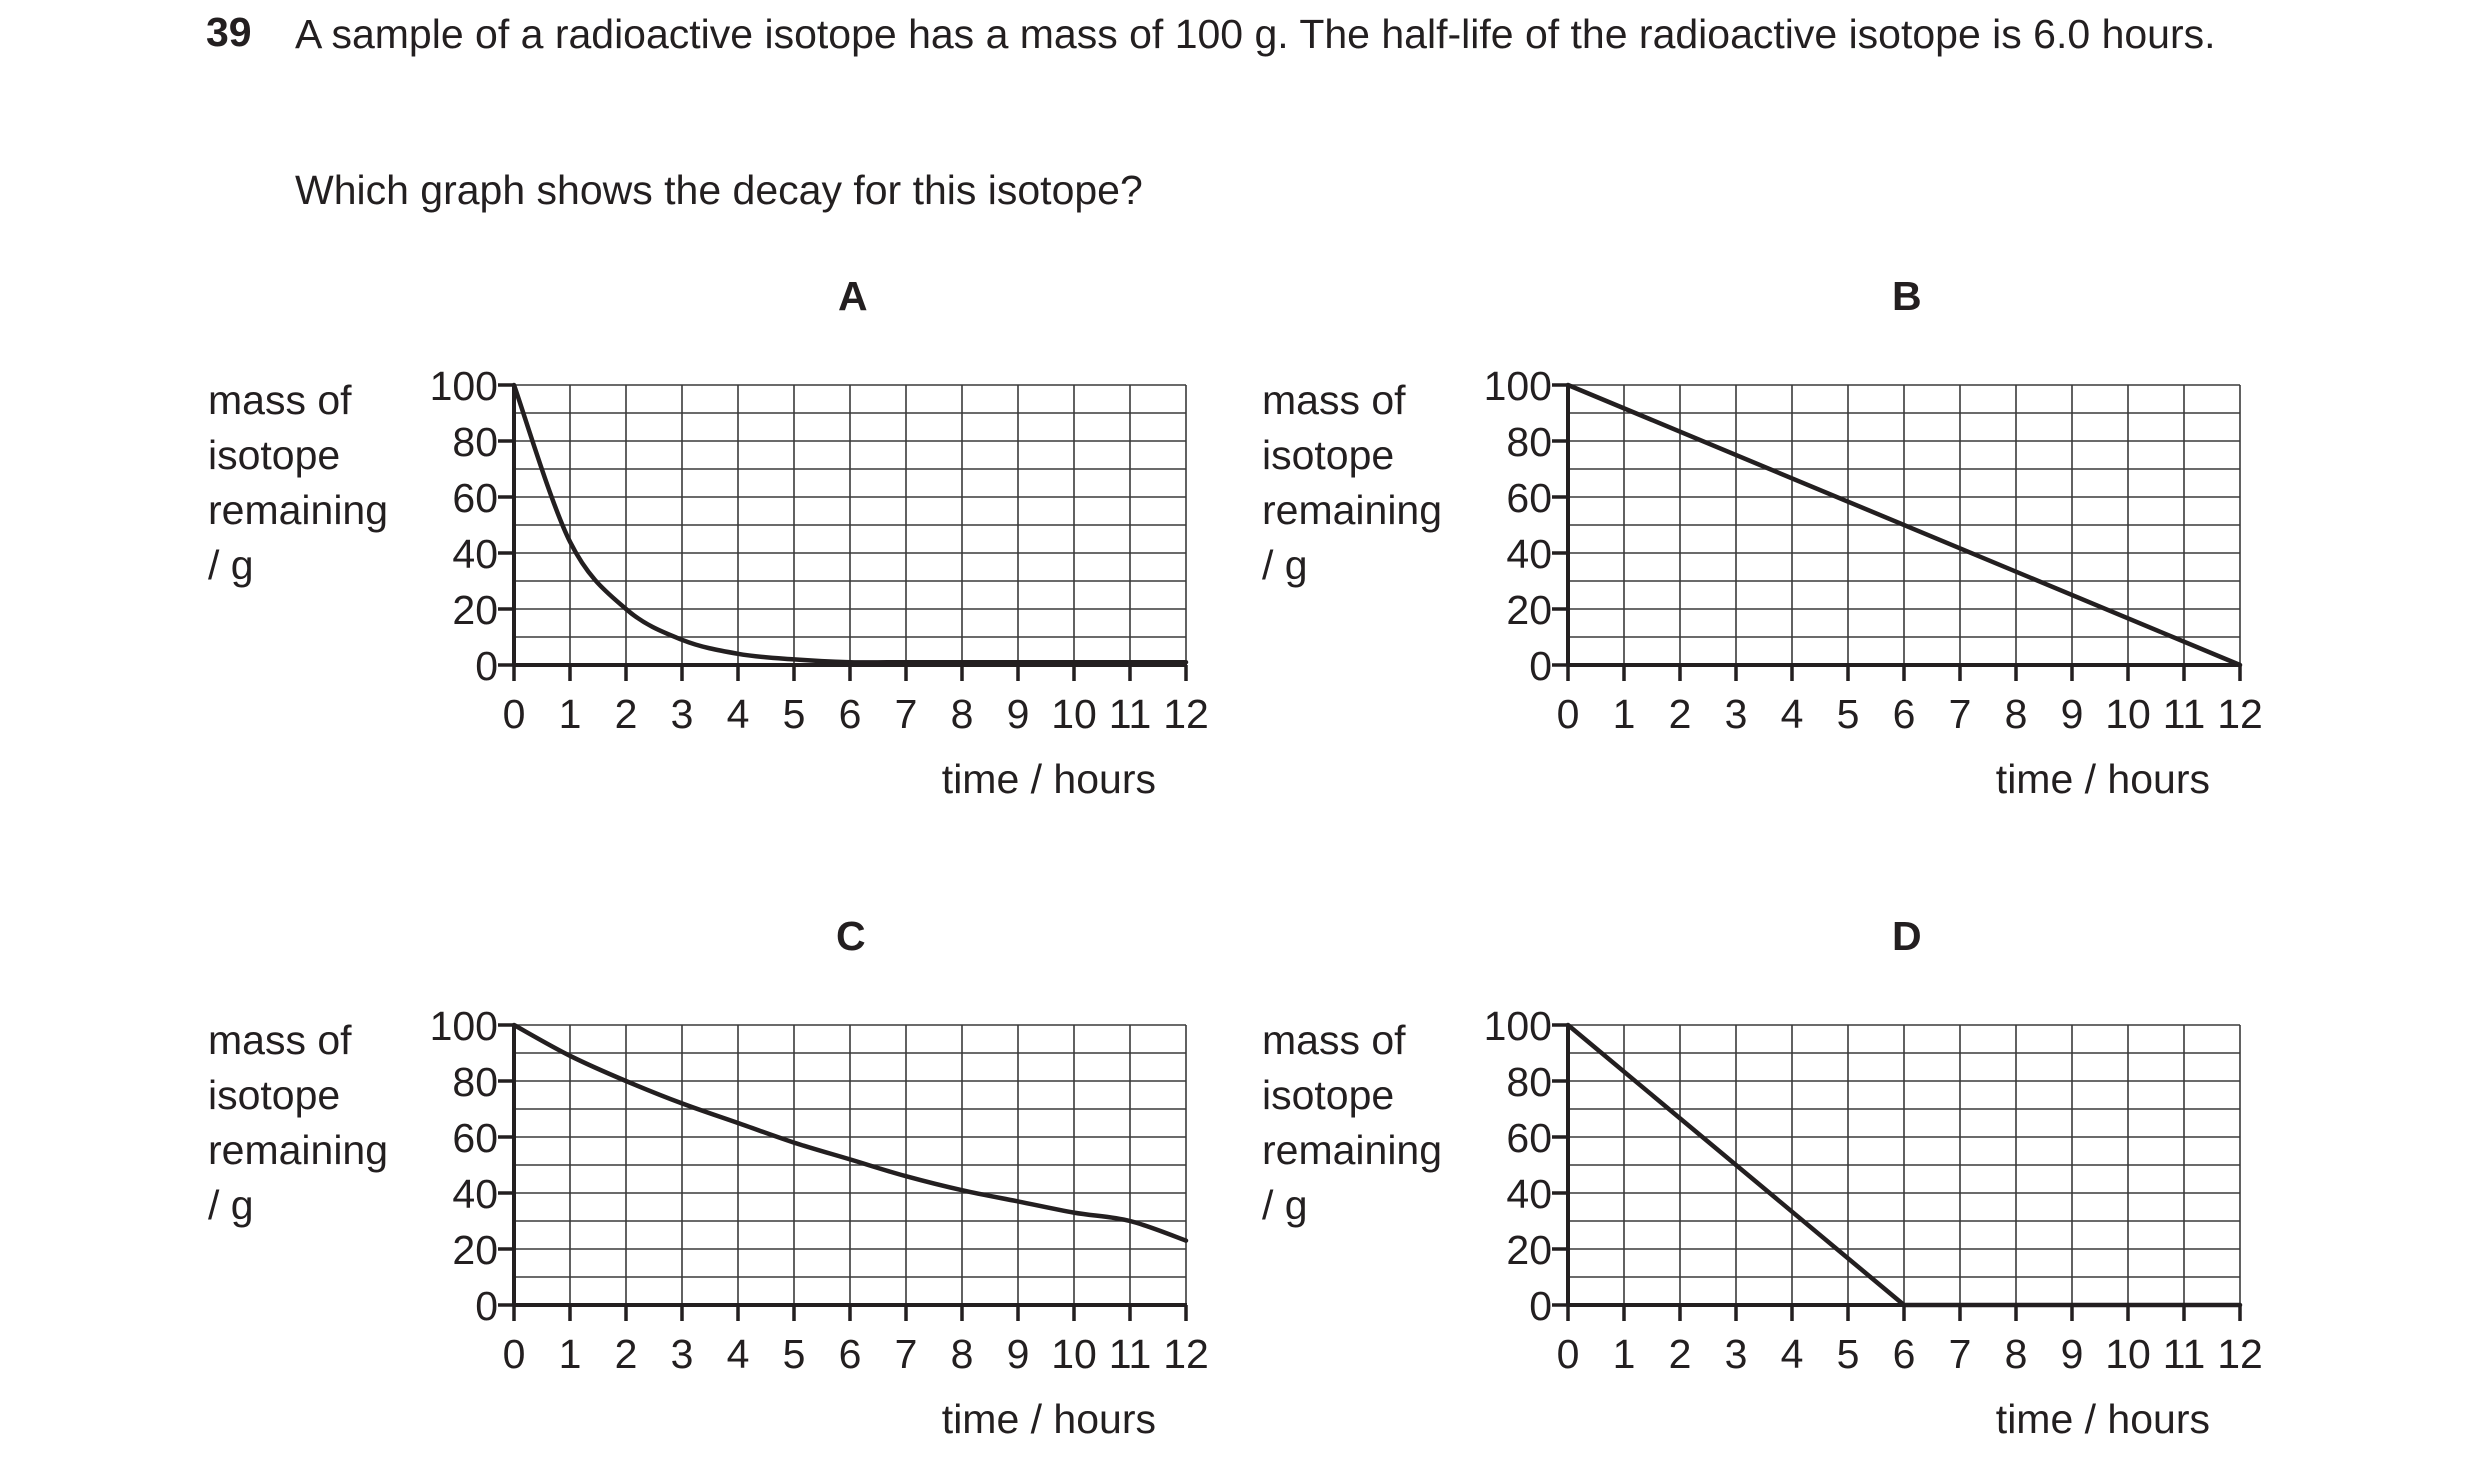 This screenshot has height=1474, width=2480. Describe the element at coordinates (1907, 296) in the screenshot. I see `option-letter-b: B` at that location.